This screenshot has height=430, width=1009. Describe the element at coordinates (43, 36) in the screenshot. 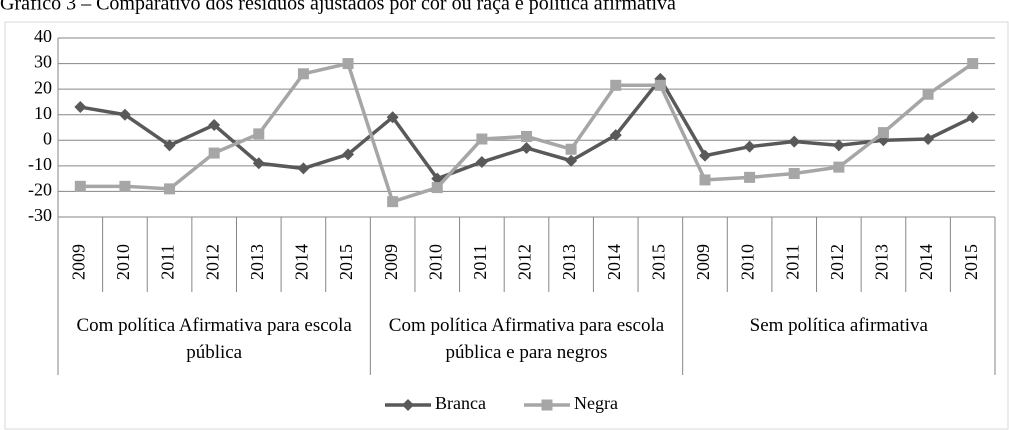

I see `y-tick-label: 40` at that location.